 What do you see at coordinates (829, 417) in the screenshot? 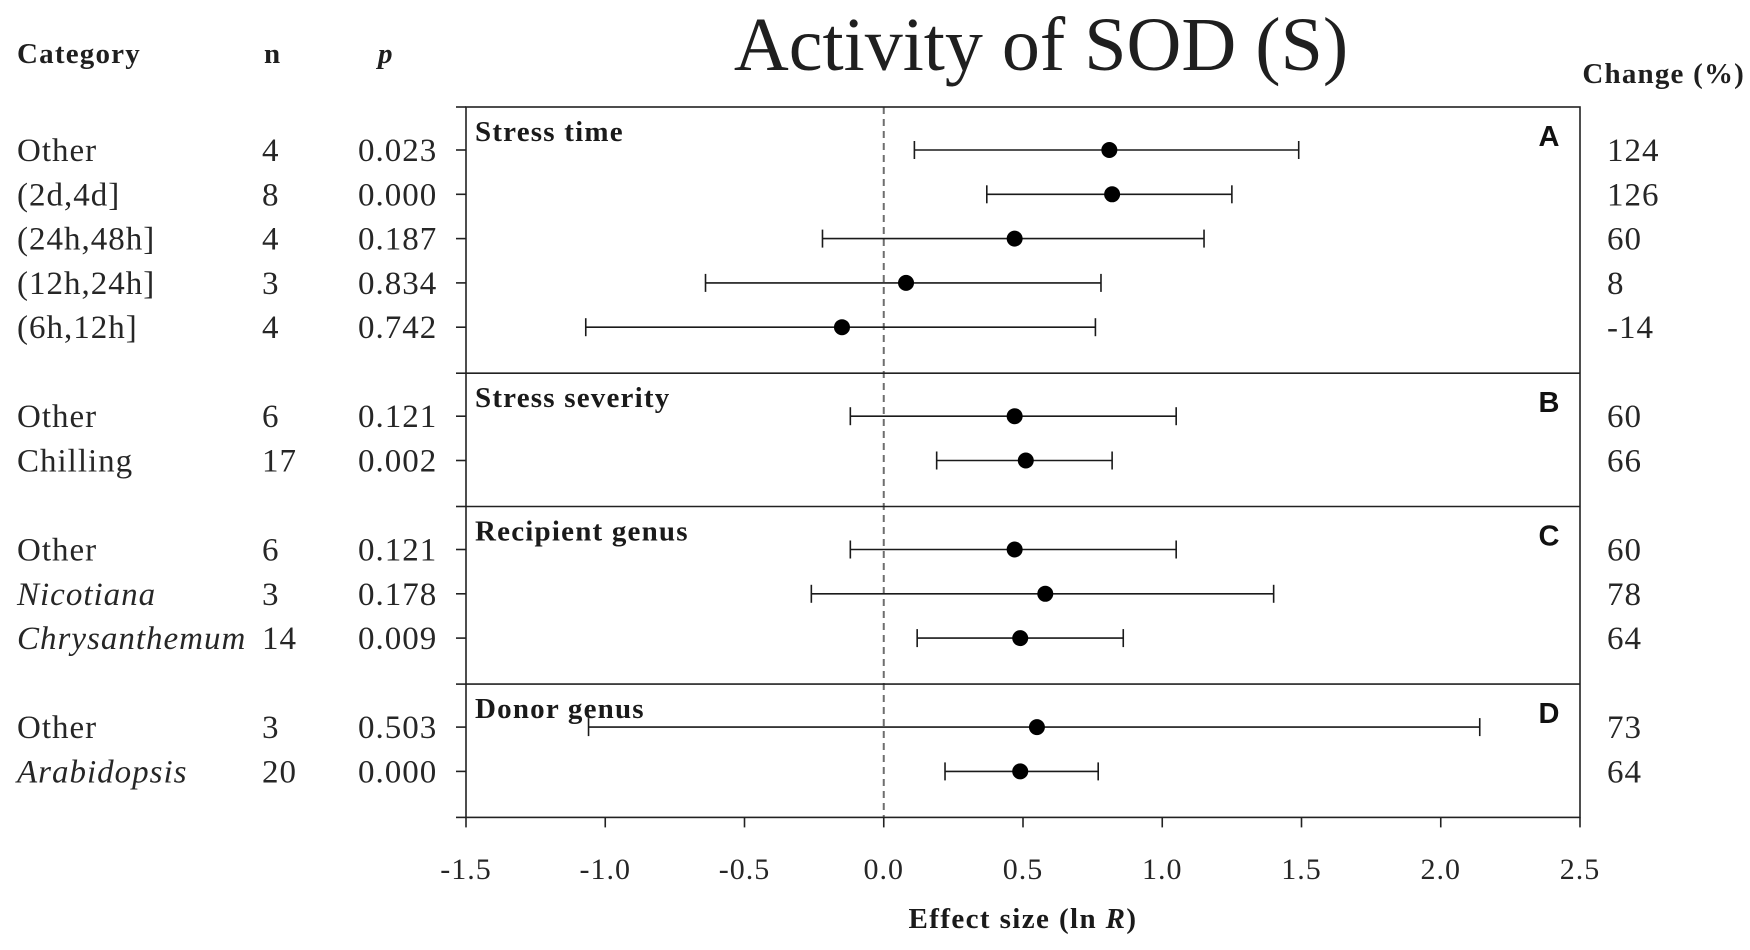
I see `panel-b-row-1: Other 6 0.121 60` at bounding box center [829, 417].